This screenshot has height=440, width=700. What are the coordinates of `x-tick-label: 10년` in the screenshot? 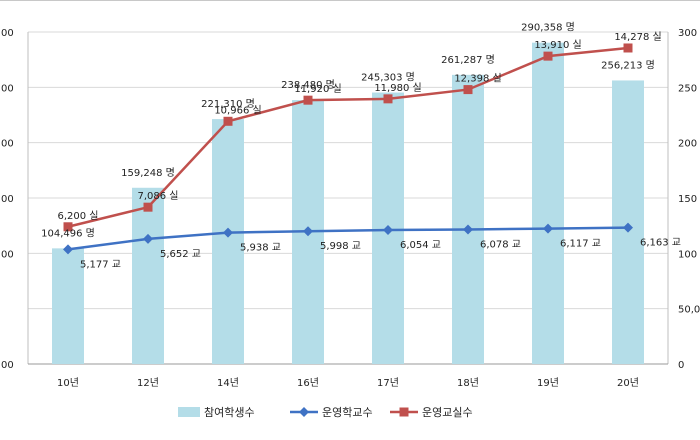 It's located at (68, 383).